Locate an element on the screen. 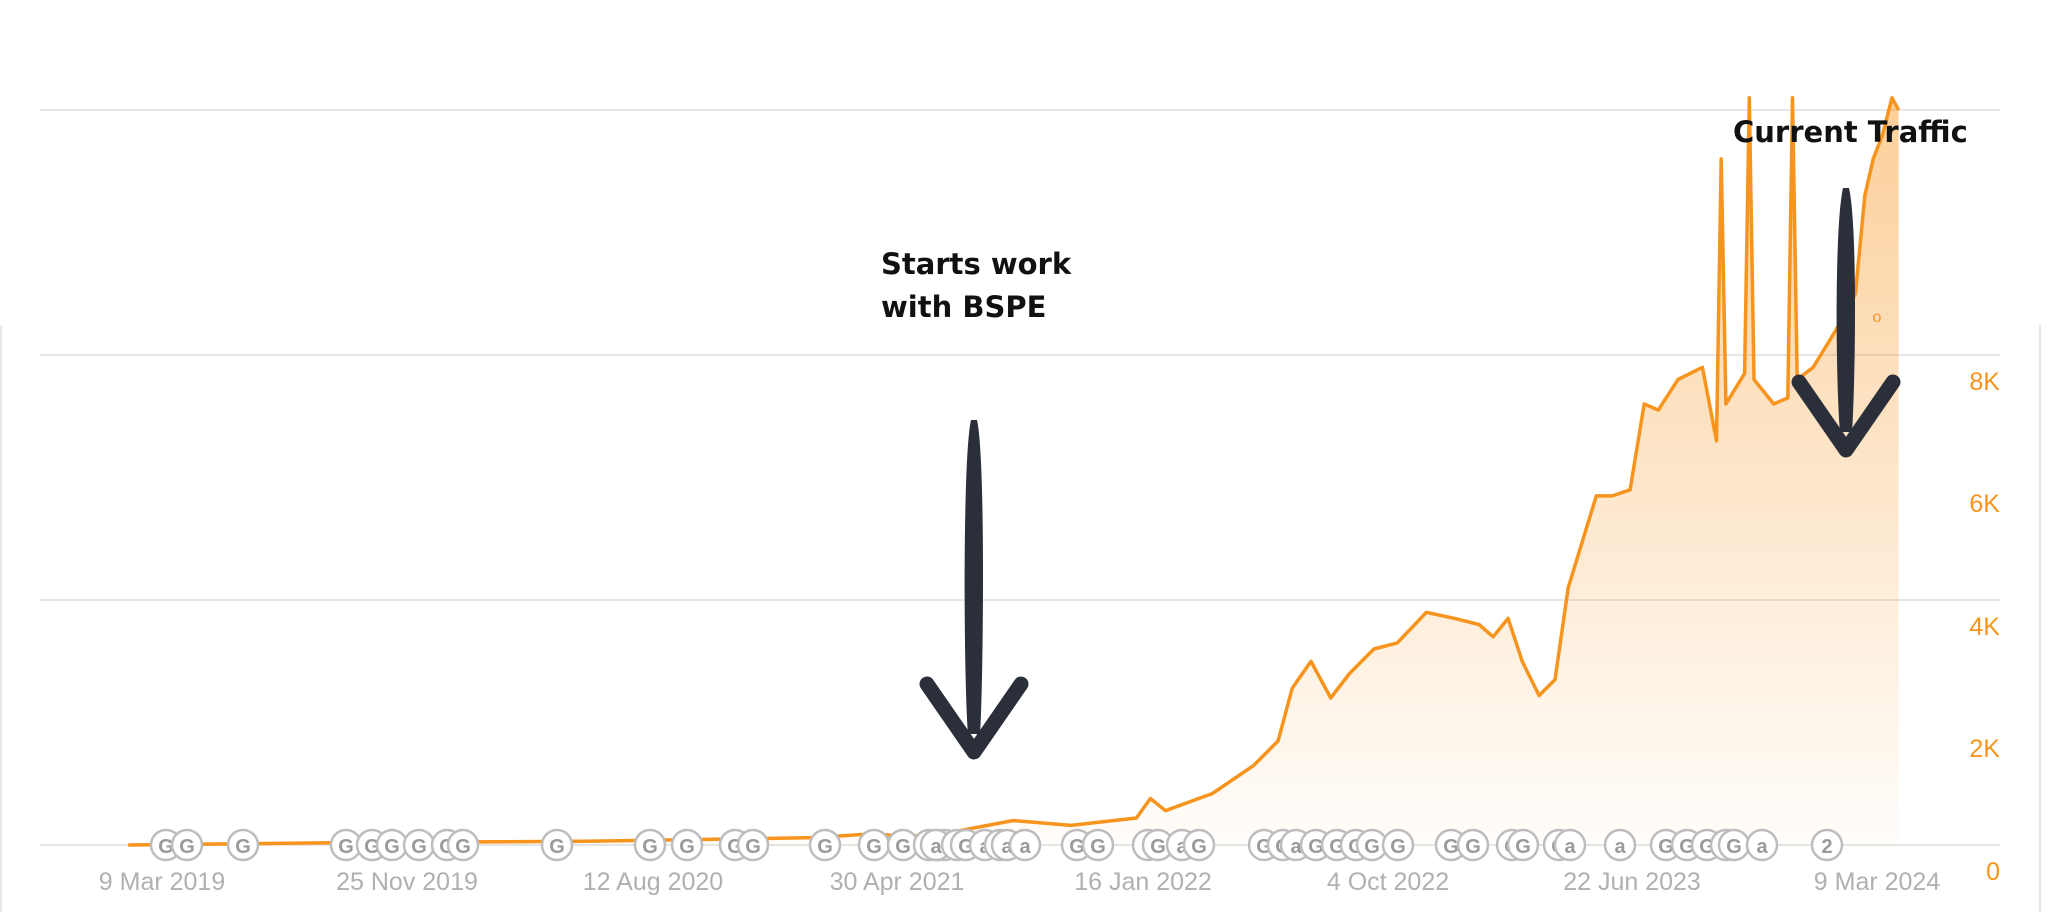  annotation-starts-work: Starts work with BSPE is located at coordinates (976, 285).